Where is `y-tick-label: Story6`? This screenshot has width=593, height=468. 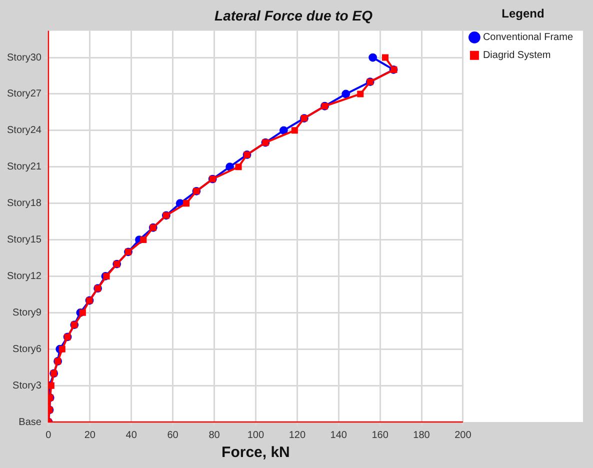 y-tick-label: Story6 is located at coordinates (27, 349).